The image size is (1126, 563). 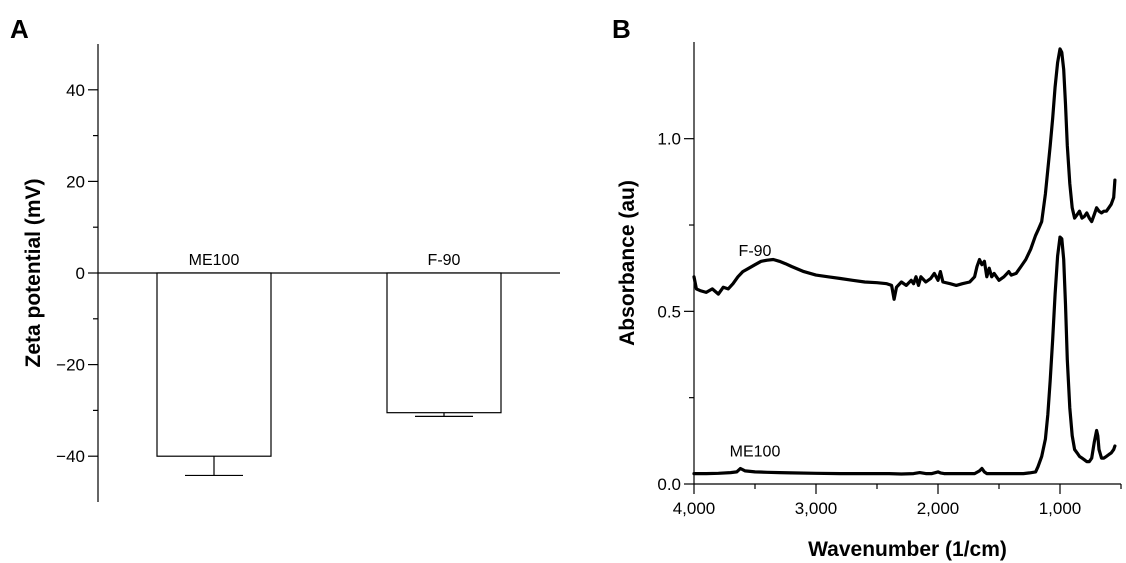 What do you see at coordinates (669, 139) in the screenshot?
I see `y-tick-label: 1.0` at bounding box center [669, 139].